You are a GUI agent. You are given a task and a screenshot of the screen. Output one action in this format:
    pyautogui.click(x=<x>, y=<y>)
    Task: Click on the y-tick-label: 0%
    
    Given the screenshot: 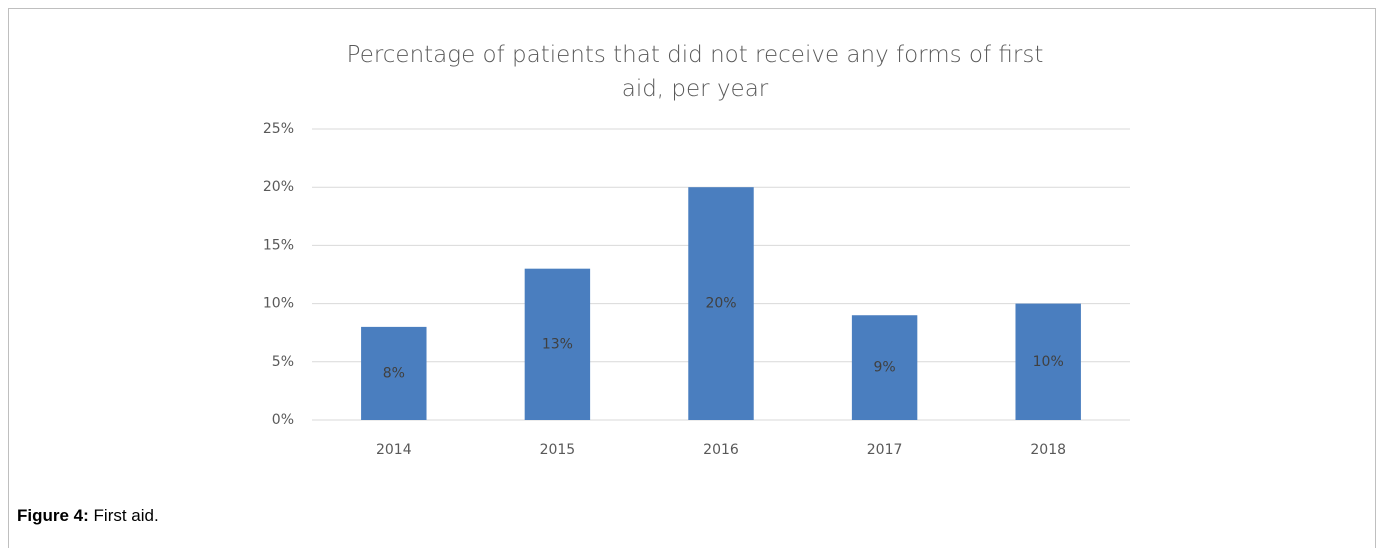 What is the action you would take?
    pyautogui.click(x=283, y=420)
    